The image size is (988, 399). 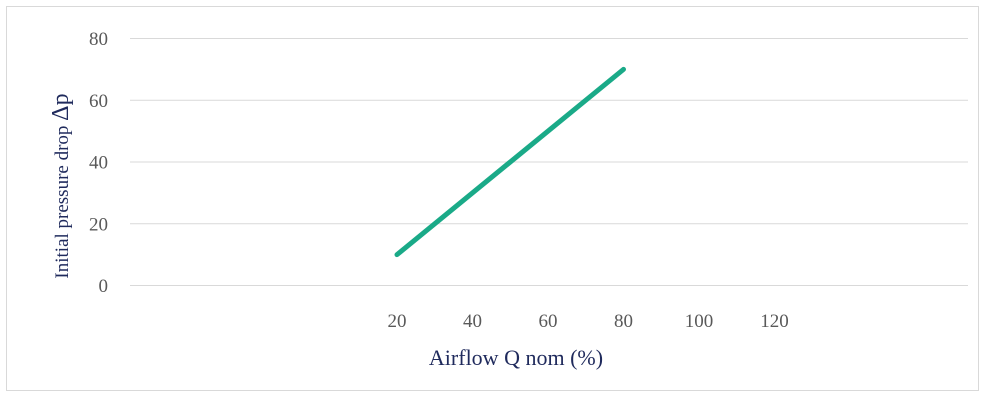 I want to click on x-tick-label: 80, so click(x=623, y=321).